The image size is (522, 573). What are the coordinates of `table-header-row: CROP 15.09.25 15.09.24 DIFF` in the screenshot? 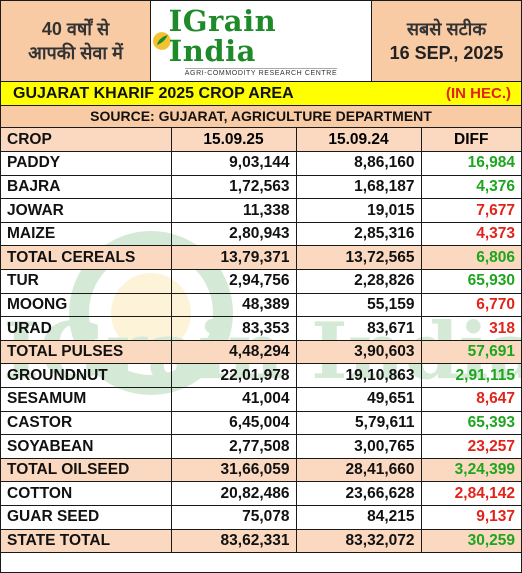 It's located at (261, 140).